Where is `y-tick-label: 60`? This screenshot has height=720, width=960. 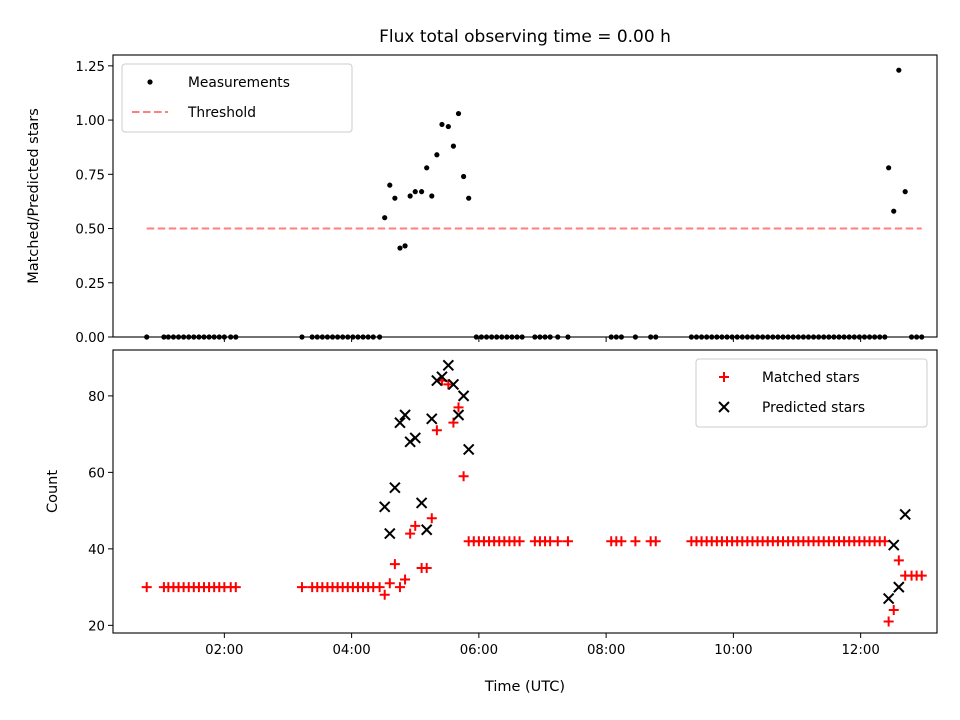 y-tick-label: 60 is located at coordinates (96, 473).